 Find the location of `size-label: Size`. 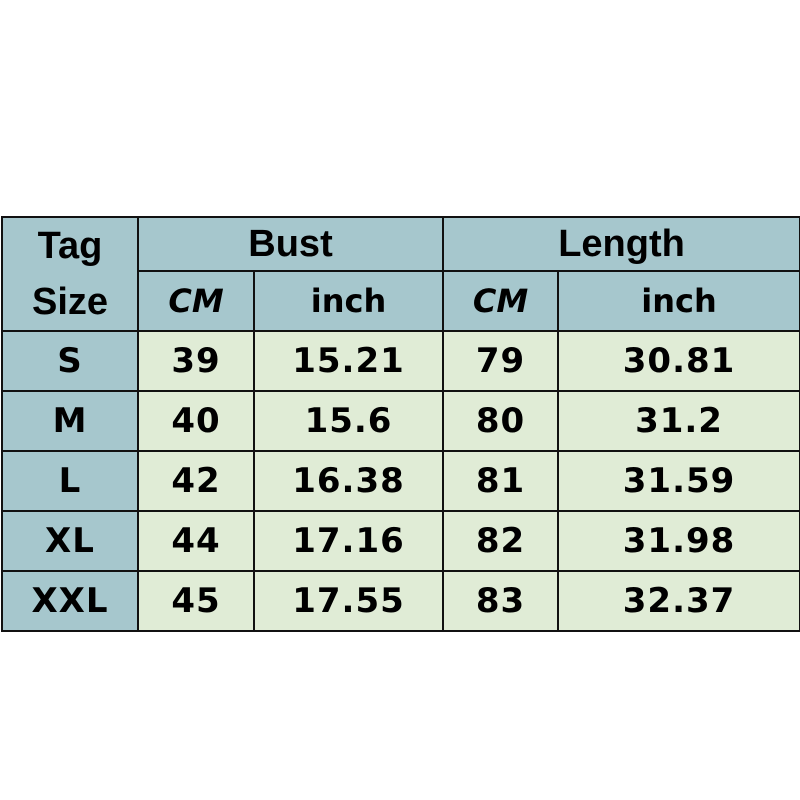

size-label: Size is located at coordinates (70, 302).